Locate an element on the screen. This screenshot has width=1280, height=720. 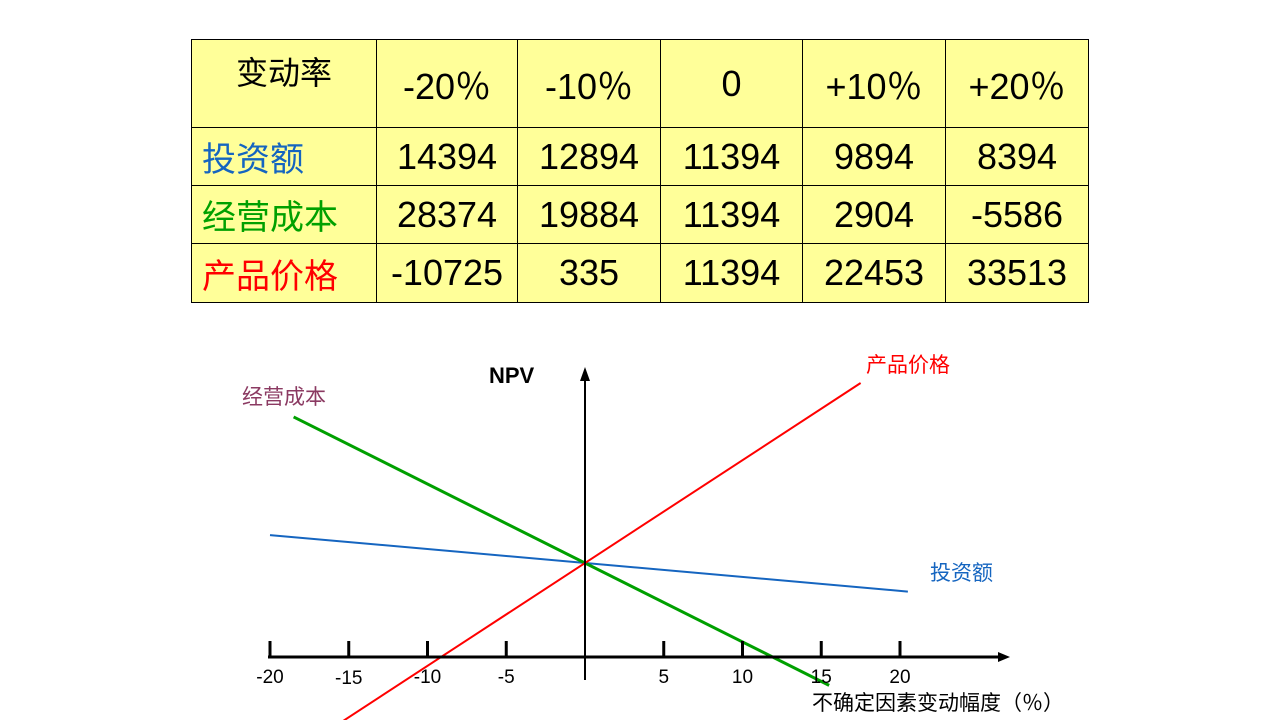
x-tick-label: -20 is located at coordinates (269, 677).